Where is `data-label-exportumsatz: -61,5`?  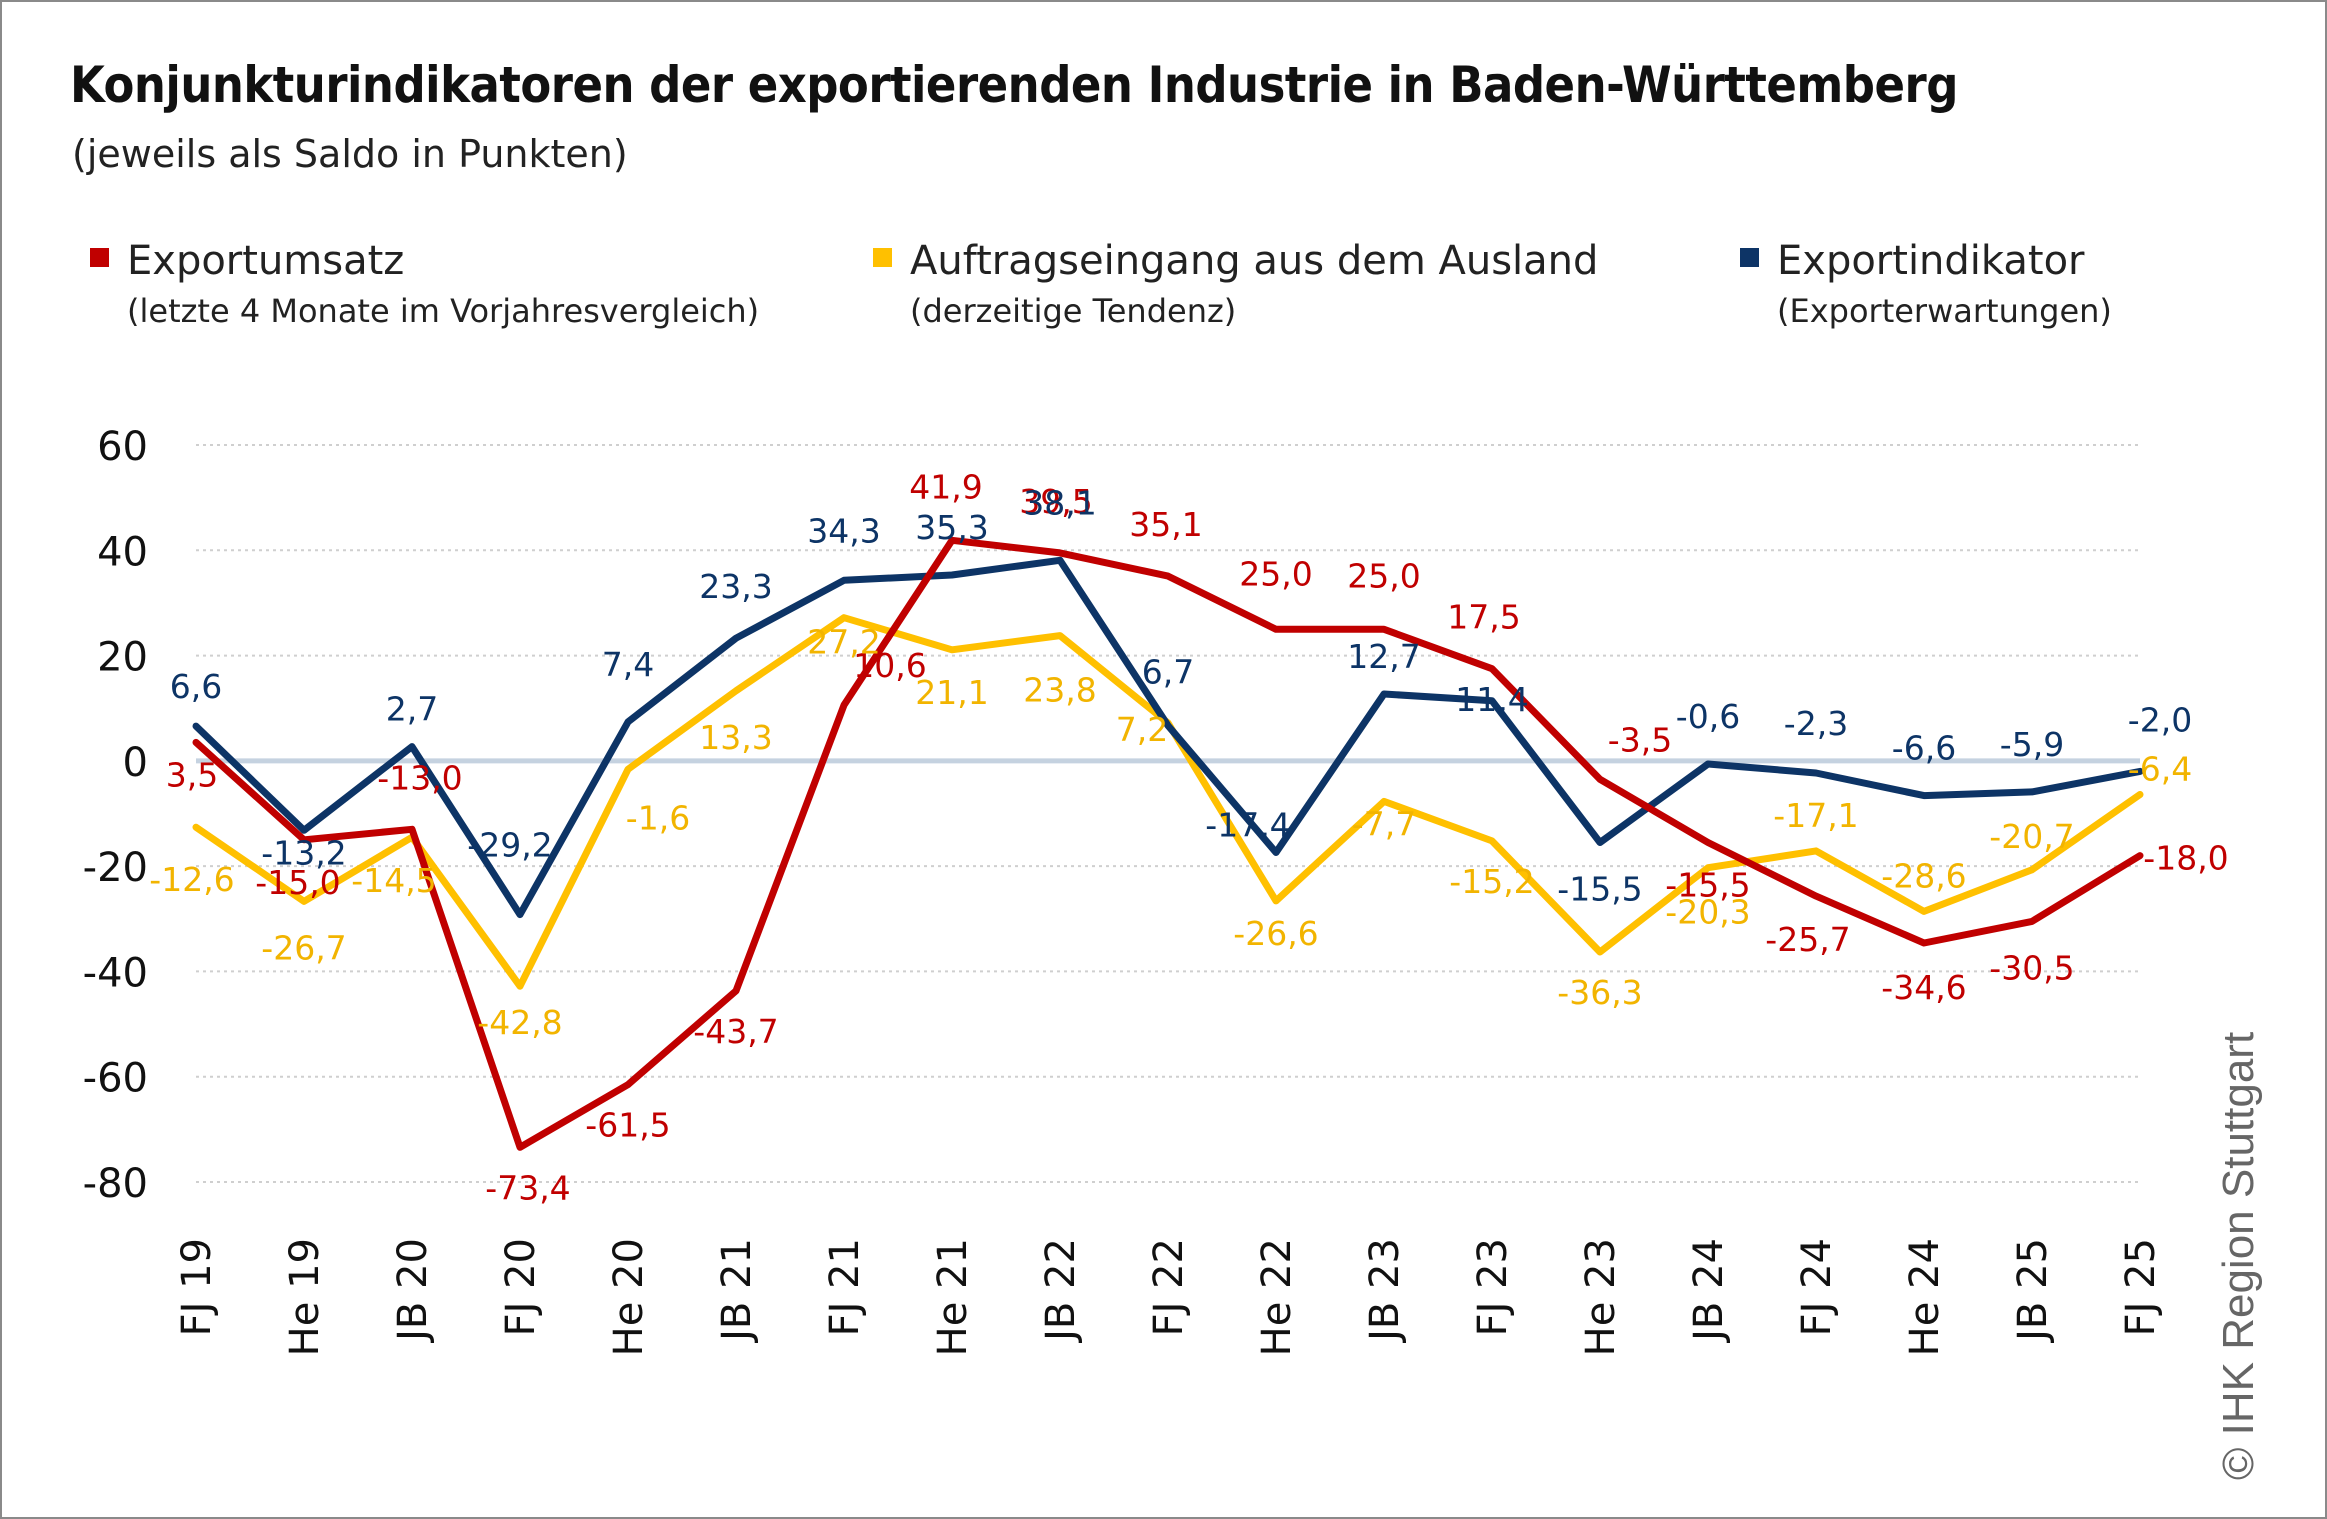 data-label-exportumsatz: -61,5 is located at coordinates (627, 1125).